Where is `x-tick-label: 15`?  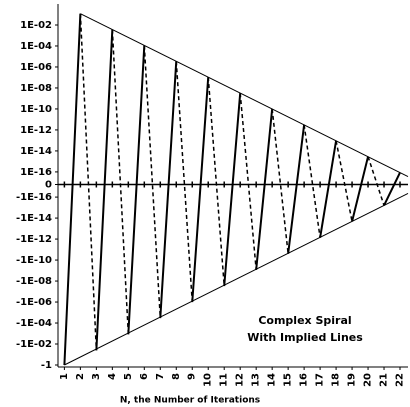
x-tick-label: 15 is located at coordinates (288, 380).